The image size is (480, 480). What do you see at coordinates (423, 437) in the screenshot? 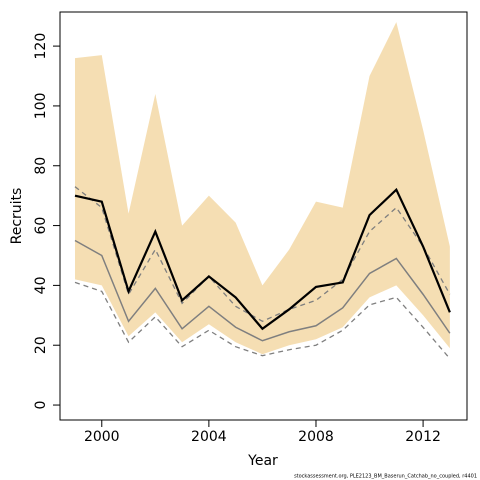
I see `x-tick-label: 2012` at bounding box center [423, 437].